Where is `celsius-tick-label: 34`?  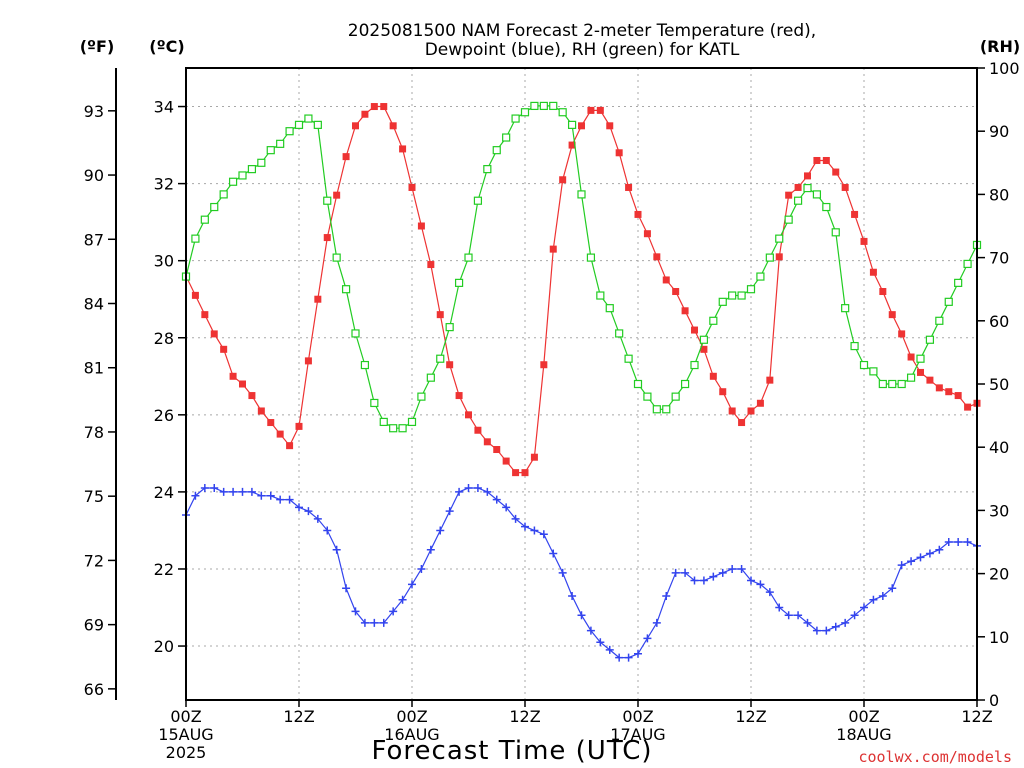
celsius-tick-label: 34 is located at coordinates (164, 107).